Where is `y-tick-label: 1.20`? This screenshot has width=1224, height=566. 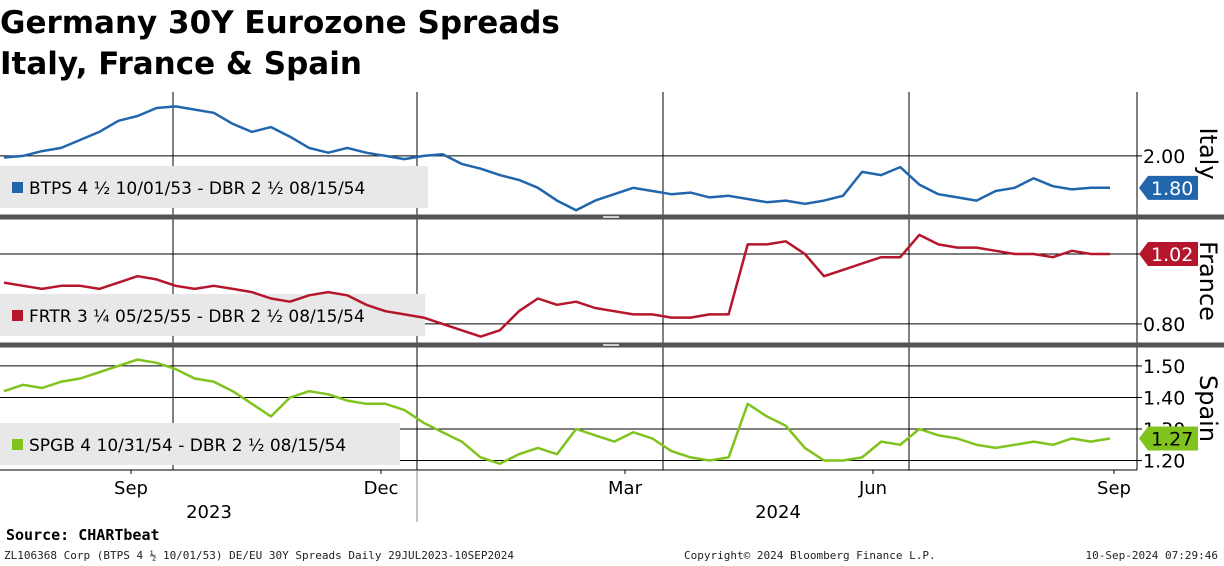
y-tick-label: 1.20 is located at coordinates (1164, 462).